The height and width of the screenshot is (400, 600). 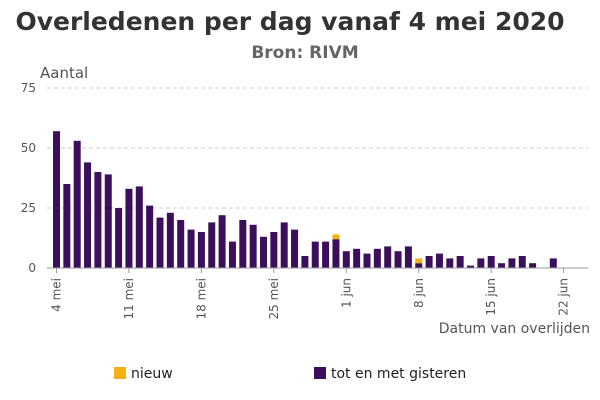 I want to click on x-tick-label-2020-06-08: 8 jun, so click(x=419, y=293).